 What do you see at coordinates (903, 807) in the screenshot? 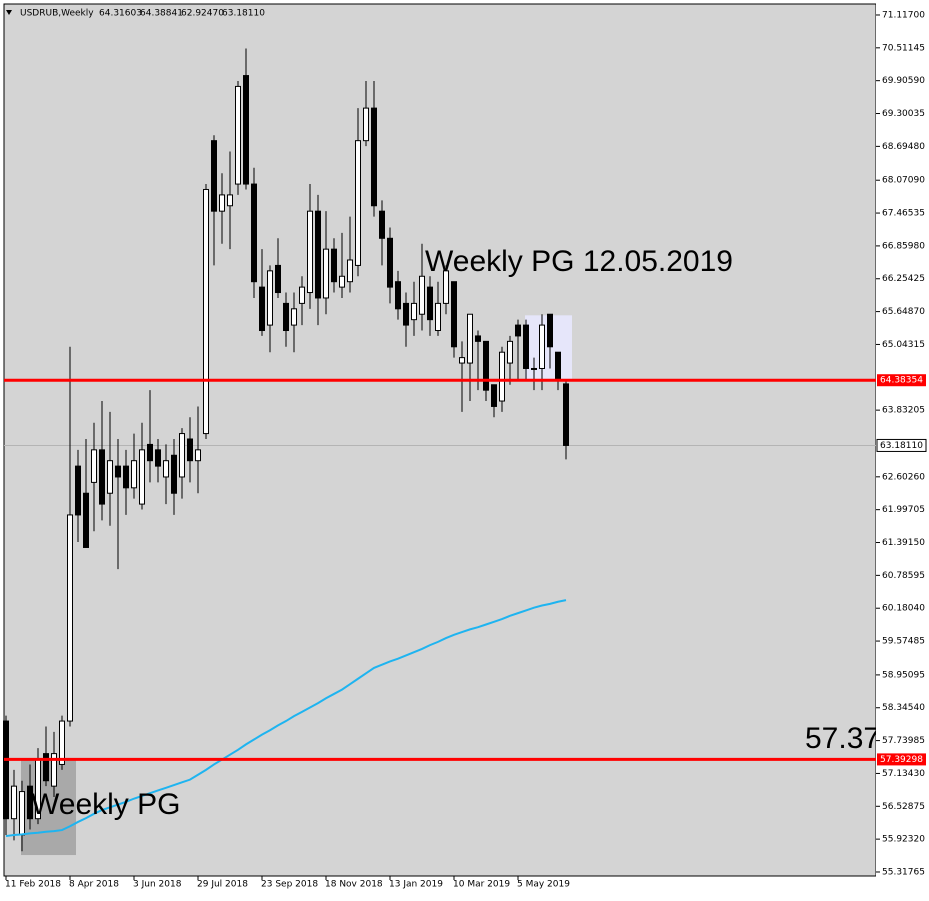
I see `y-tick-label: 56.52875` at bounding box center [903, 807].